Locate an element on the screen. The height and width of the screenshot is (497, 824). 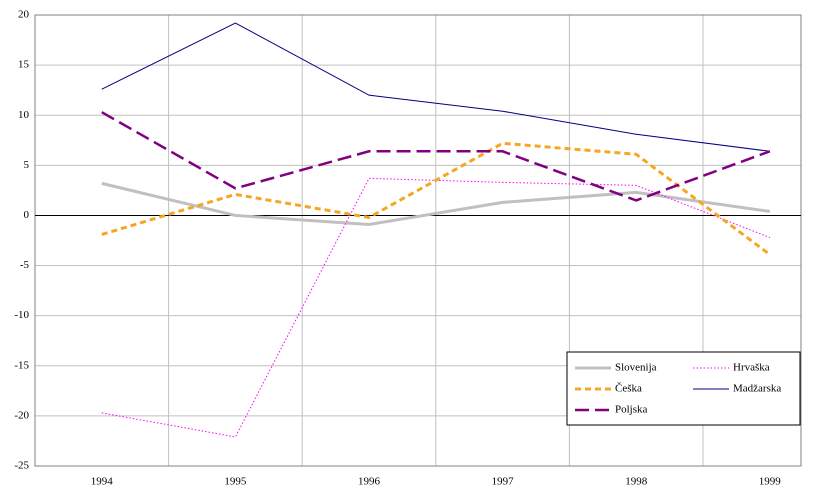
x-tick-label: 1996 is located at coordinates (369, 482).